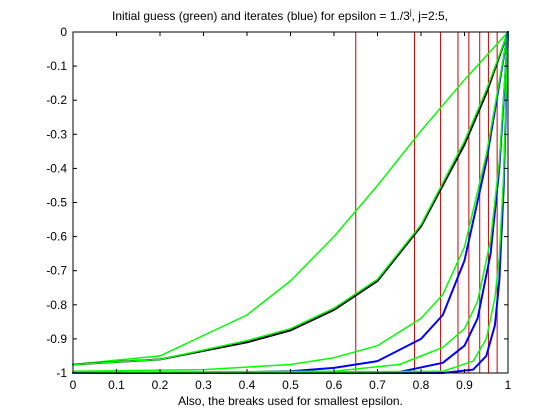 The height and width of the screenshot is (420, 560). I want to click on x-tick-label: 0.8, so click(421, 385).